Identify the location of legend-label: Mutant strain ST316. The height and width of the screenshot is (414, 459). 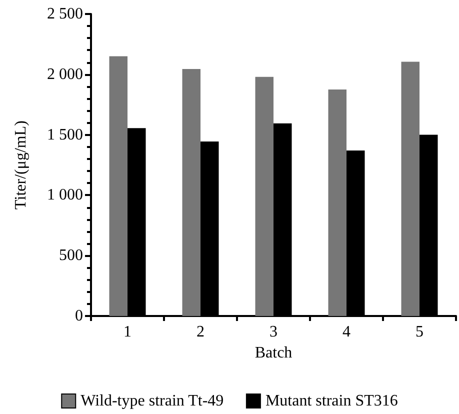
(331, 401).